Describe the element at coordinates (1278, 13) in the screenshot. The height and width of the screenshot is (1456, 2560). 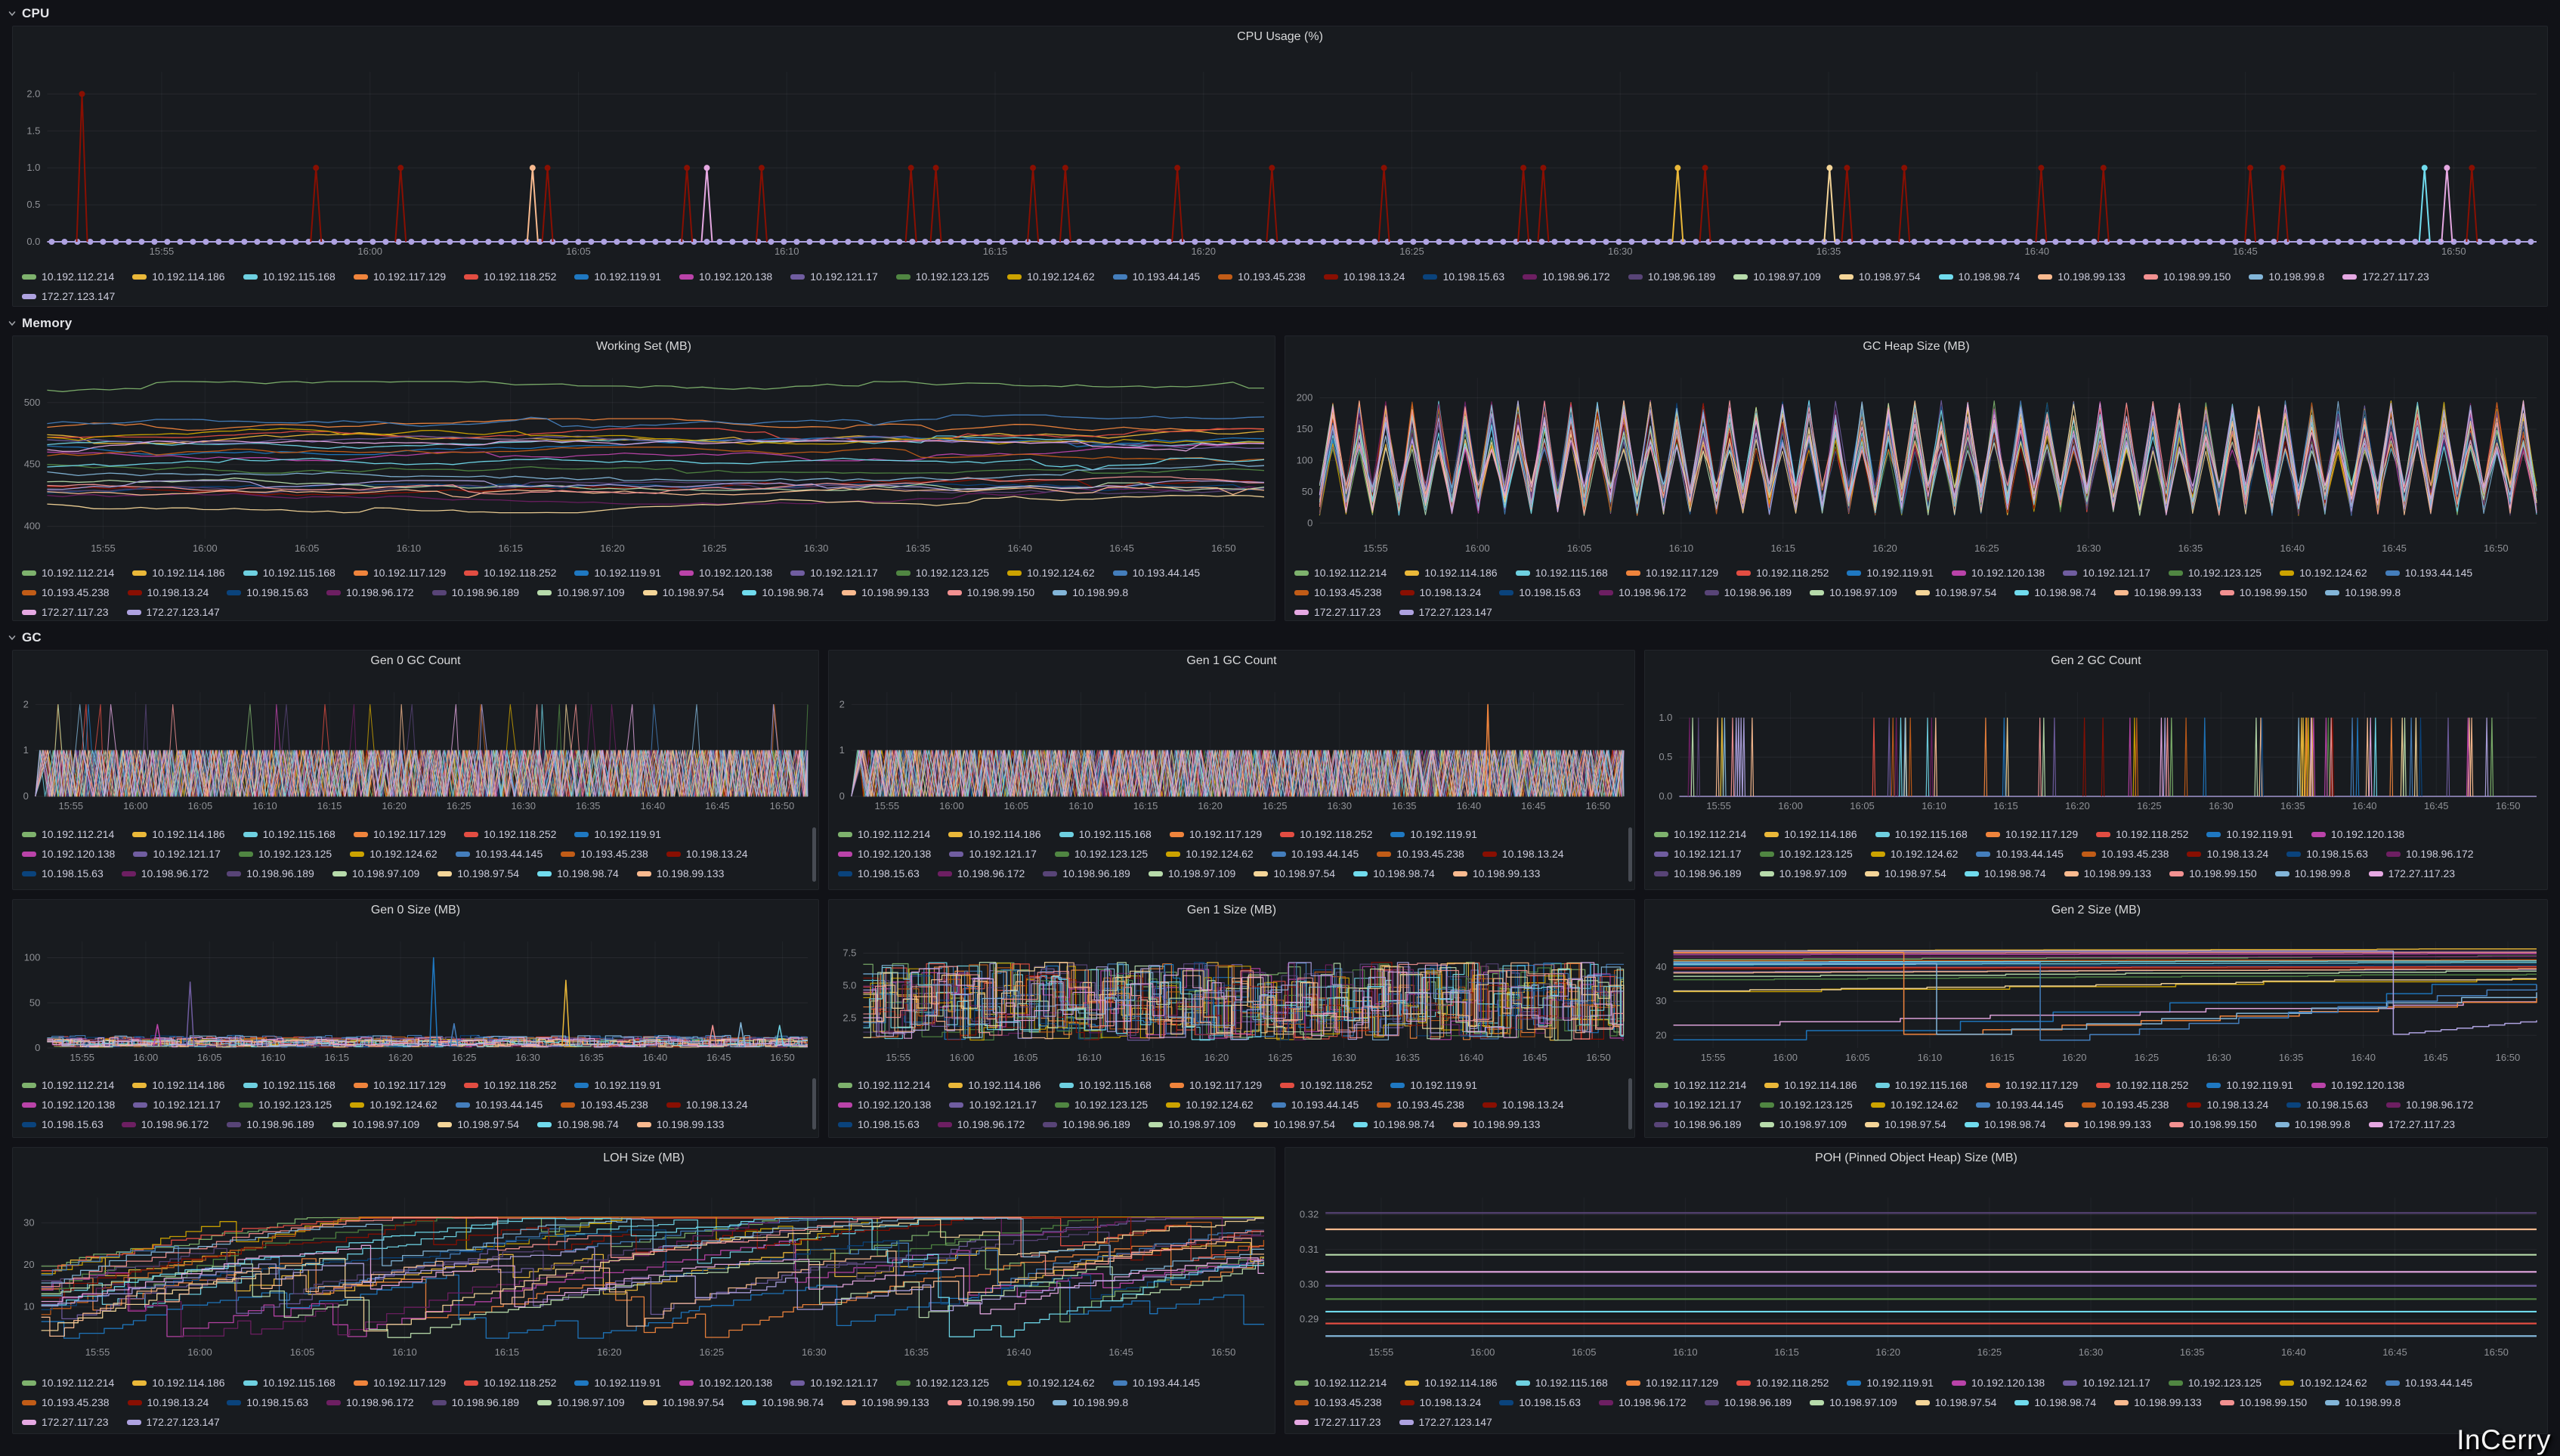
I see `section-header-cpu: CPU` at that location.